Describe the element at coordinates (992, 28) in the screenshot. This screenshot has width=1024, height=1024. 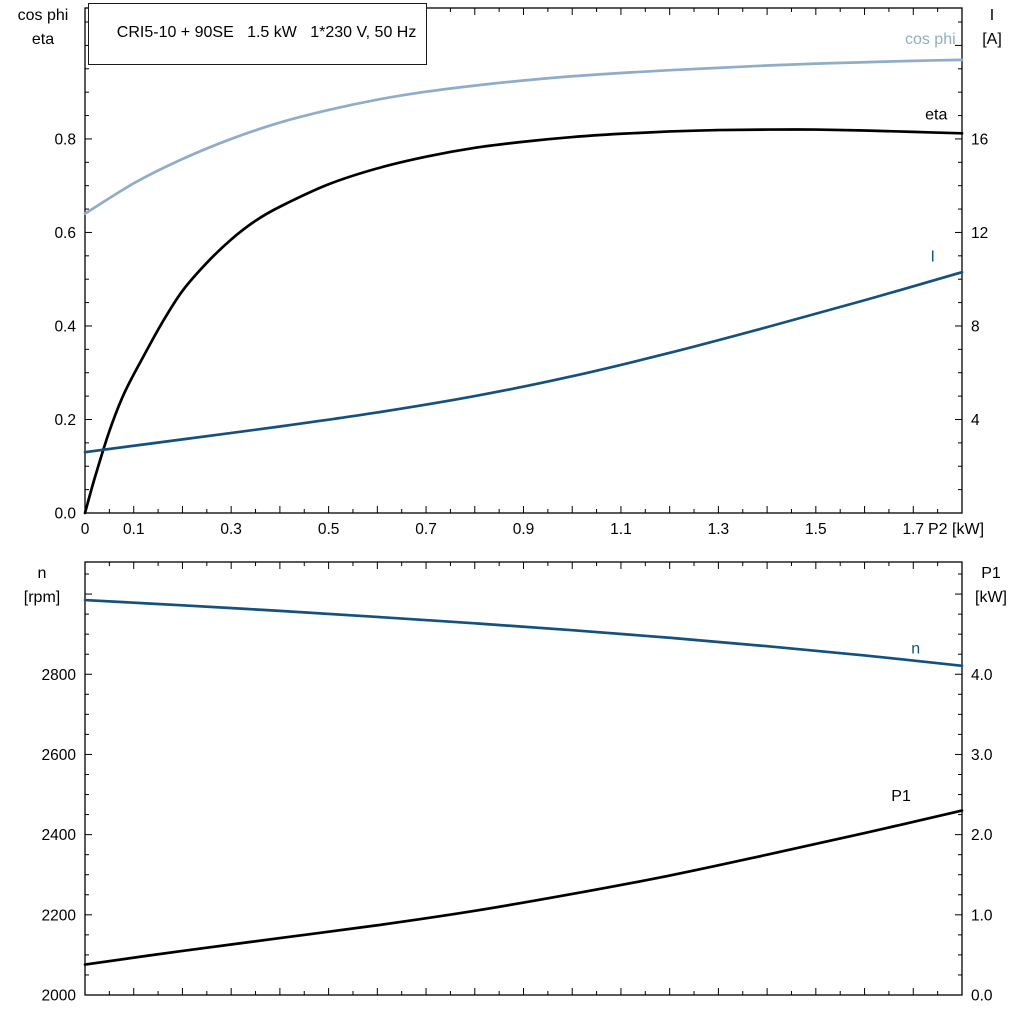
I see `upper-right-axis-title: I [A]` at that location.